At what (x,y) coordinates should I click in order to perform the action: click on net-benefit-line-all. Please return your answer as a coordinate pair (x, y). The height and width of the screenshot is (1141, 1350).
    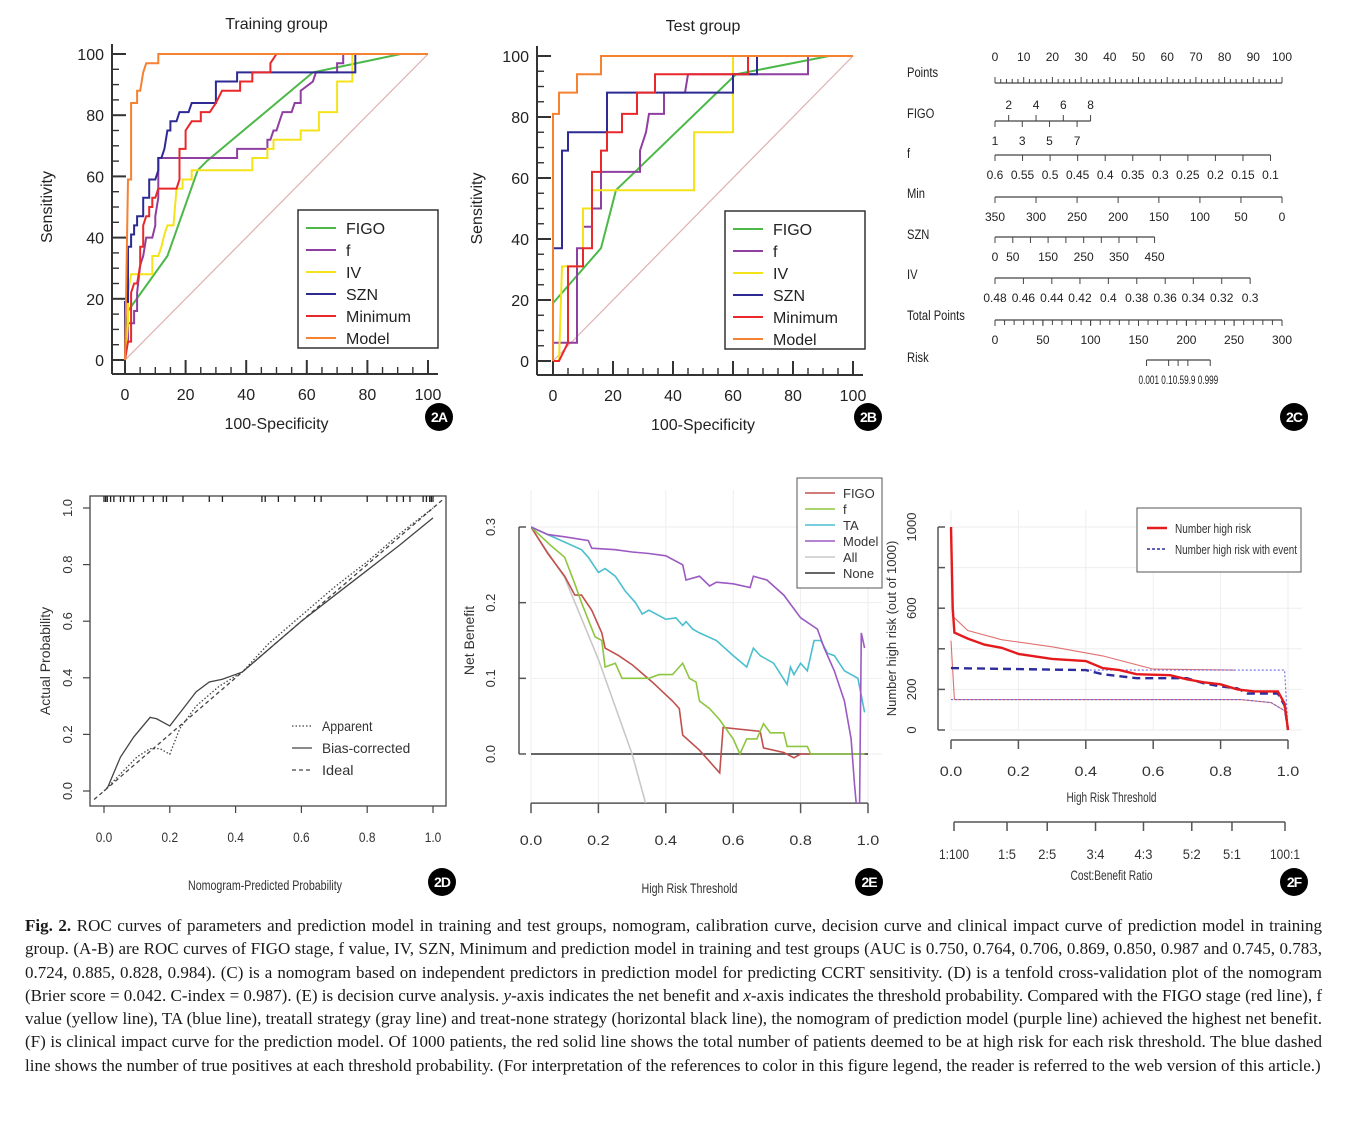
    Looking at the image, I should click on (589, 665).